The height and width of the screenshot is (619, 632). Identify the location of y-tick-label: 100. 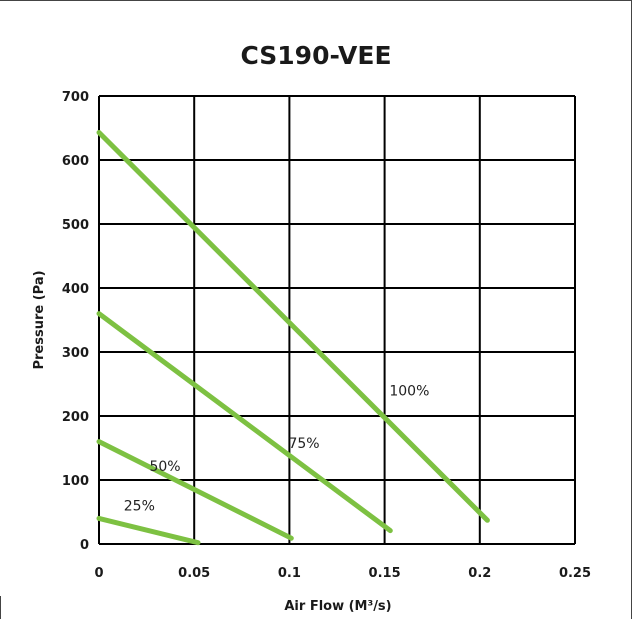
(75, 481).